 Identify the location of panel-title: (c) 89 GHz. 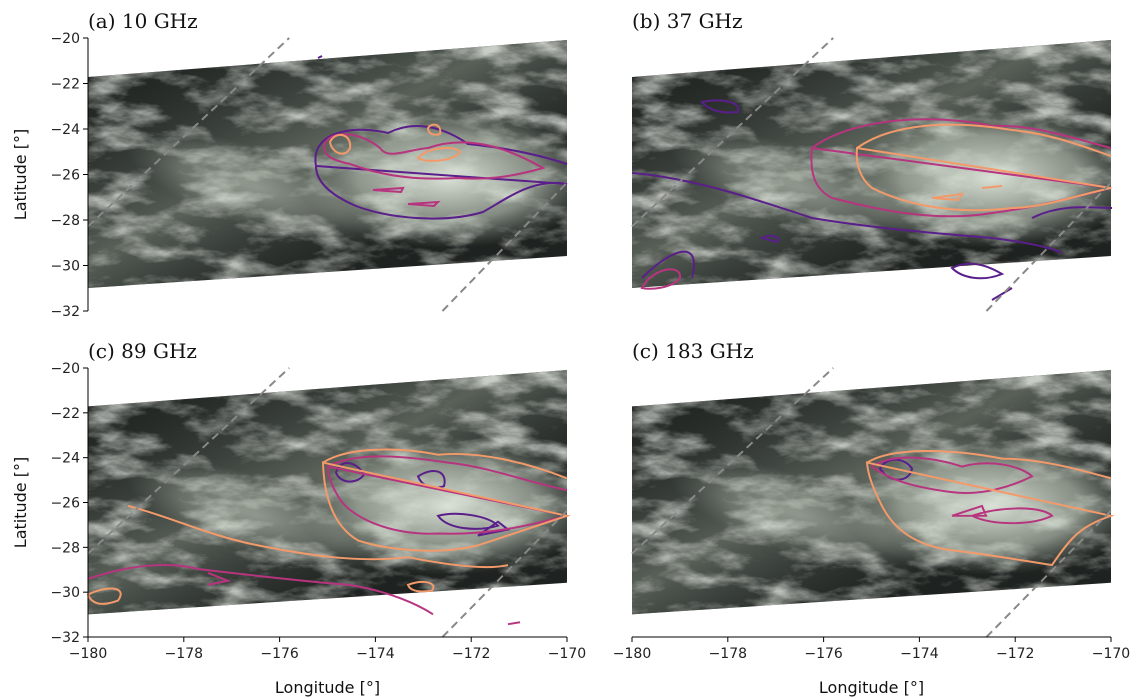
(142, 351).